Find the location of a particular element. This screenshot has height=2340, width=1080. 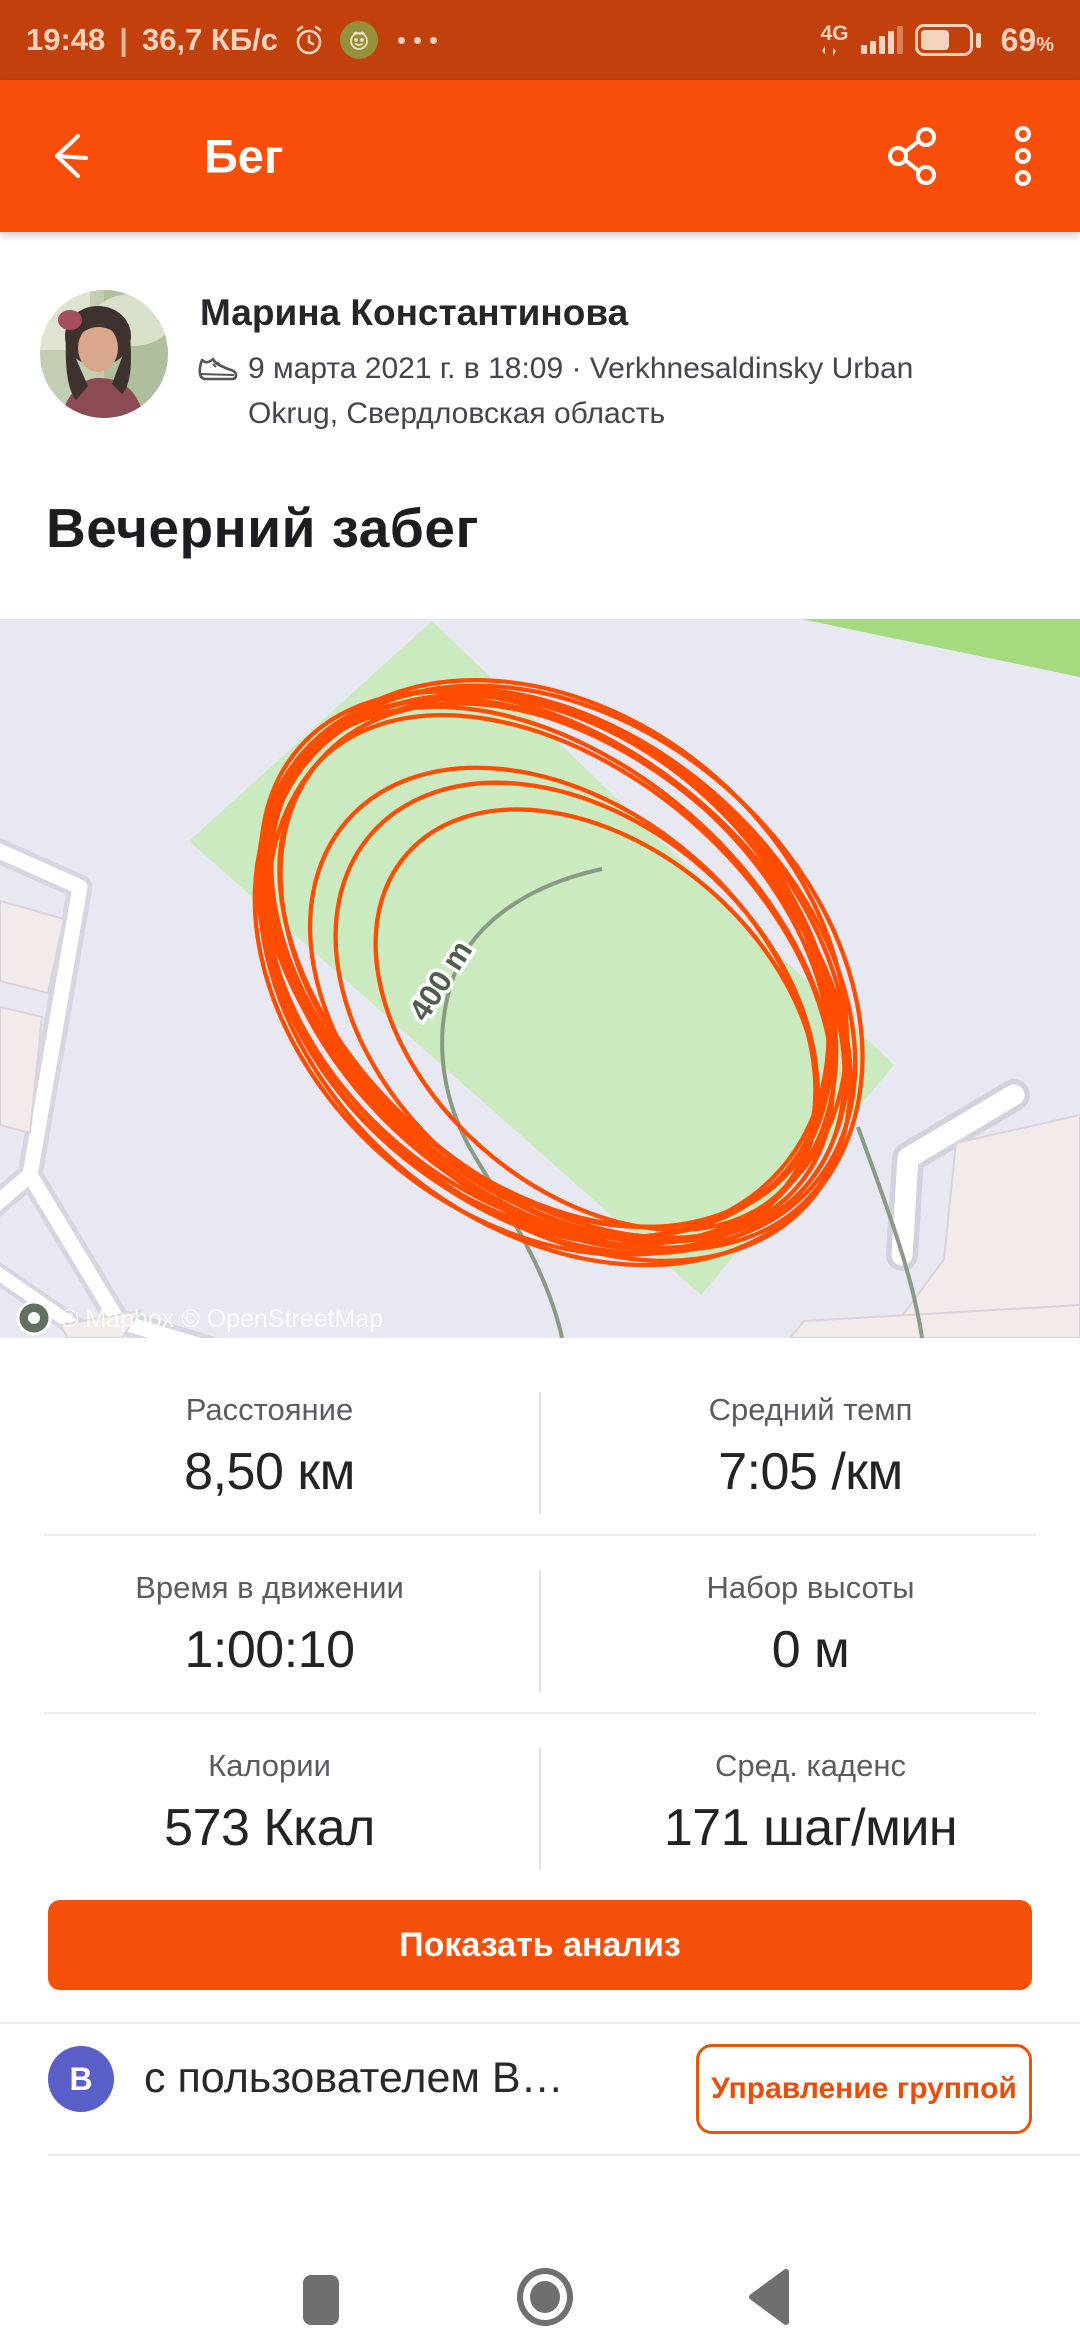

nav-recents-button is located at coordinates (321, 2300).